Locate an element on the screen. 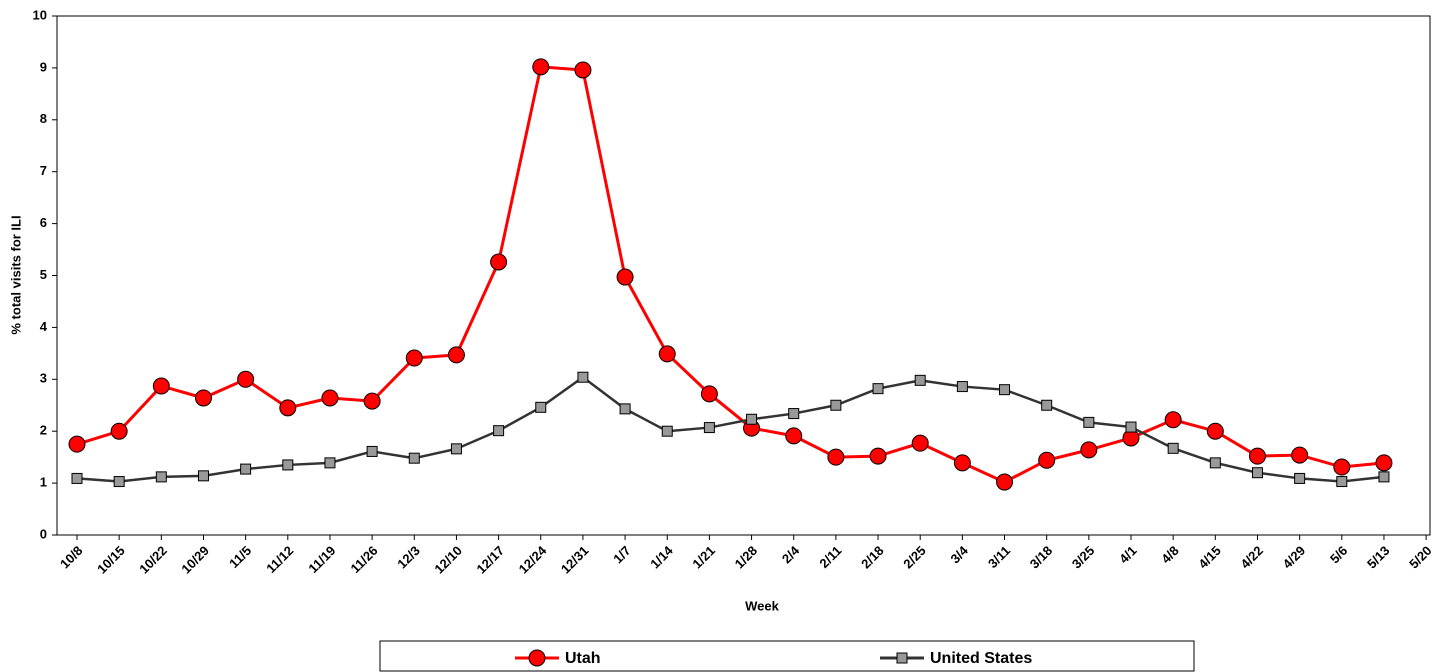 The image size is (1437, 672). legend-label: Utah is located at coordinates (583, 658).